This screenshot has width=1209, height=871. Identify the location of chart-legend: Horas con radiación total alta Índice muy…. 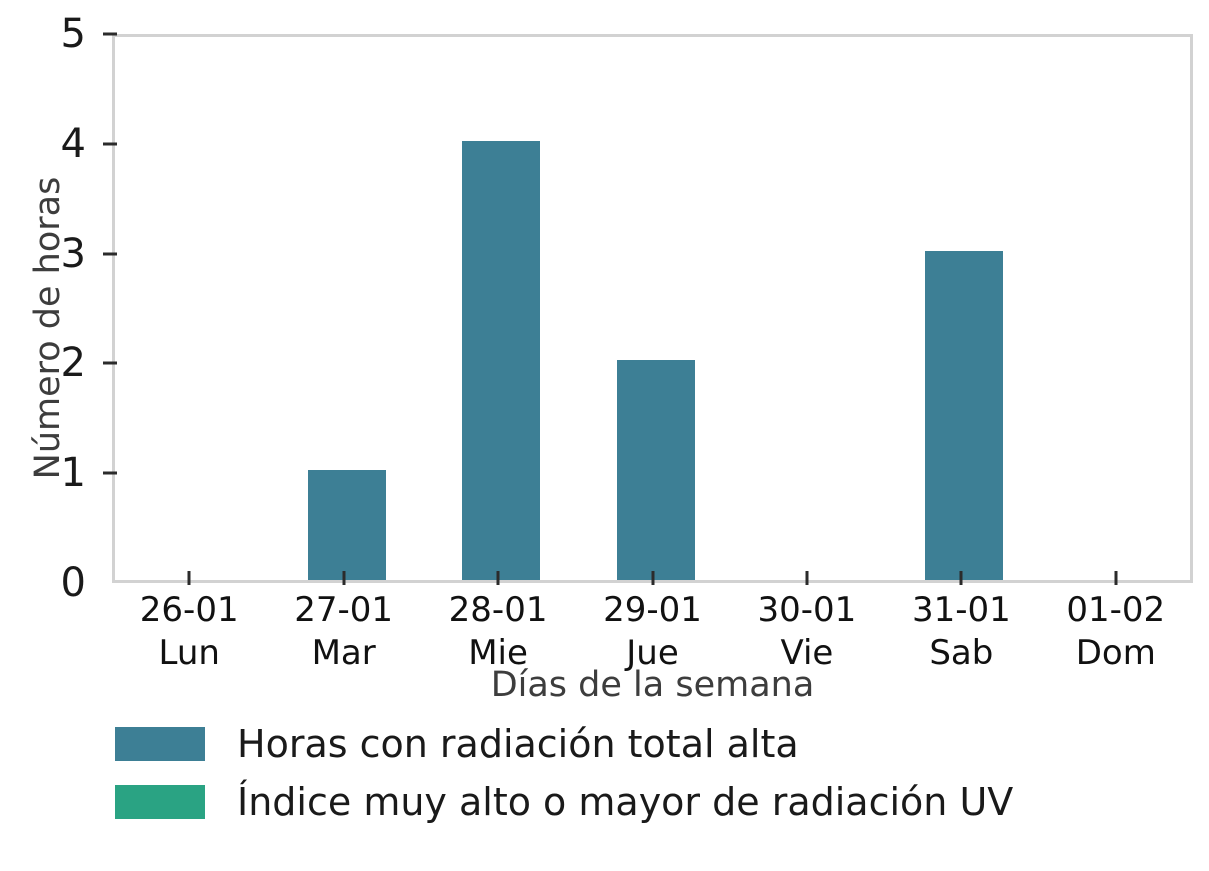
(615, 773).